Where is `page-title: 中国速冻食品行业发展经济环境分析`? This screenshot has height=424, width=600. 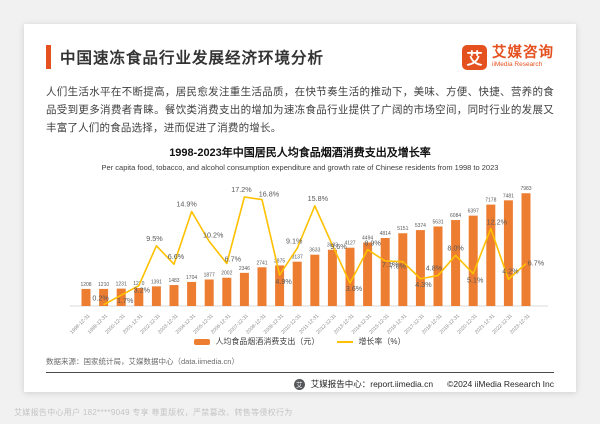
page-title: 中国速冻食品行业发展经济环境分析 is located at coordinates (192, 58).